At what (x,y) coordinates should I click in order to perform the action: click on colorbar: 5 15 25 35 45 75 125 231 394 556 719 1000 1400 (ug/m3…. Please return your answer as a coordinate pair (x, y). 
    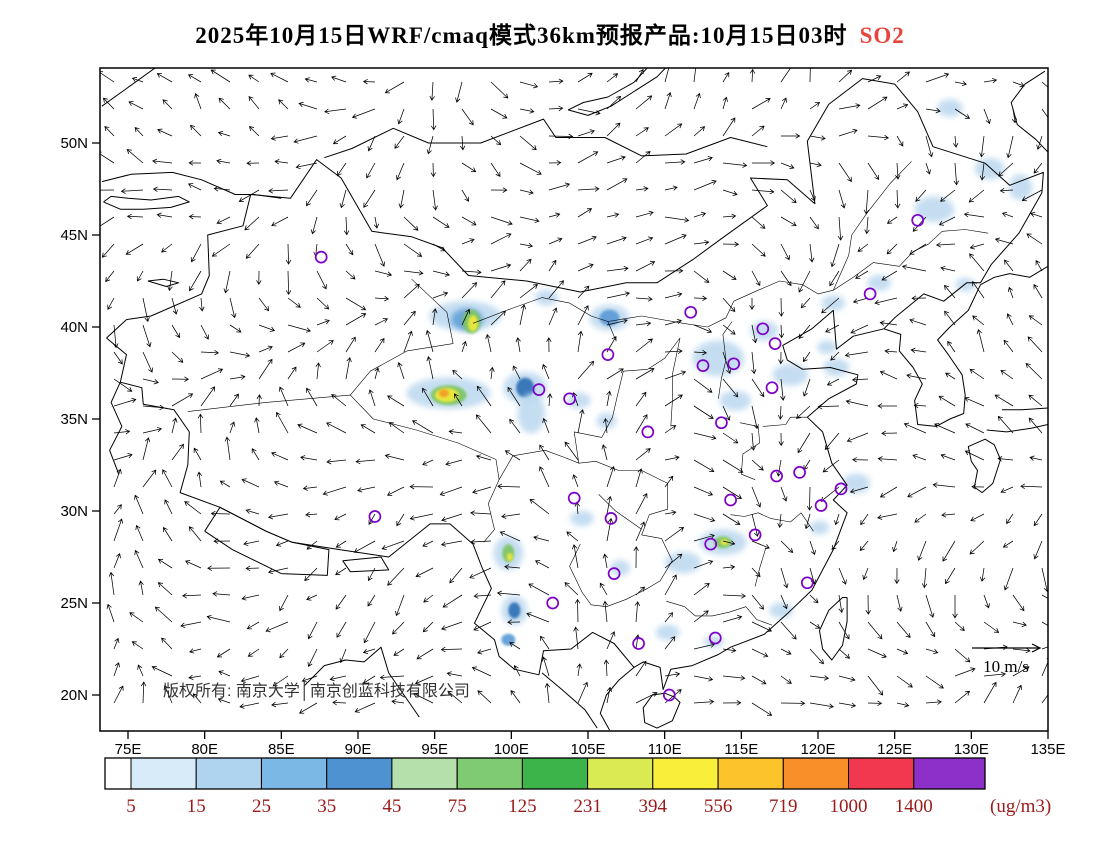
    Looking at the image, I should click on (577, 787).